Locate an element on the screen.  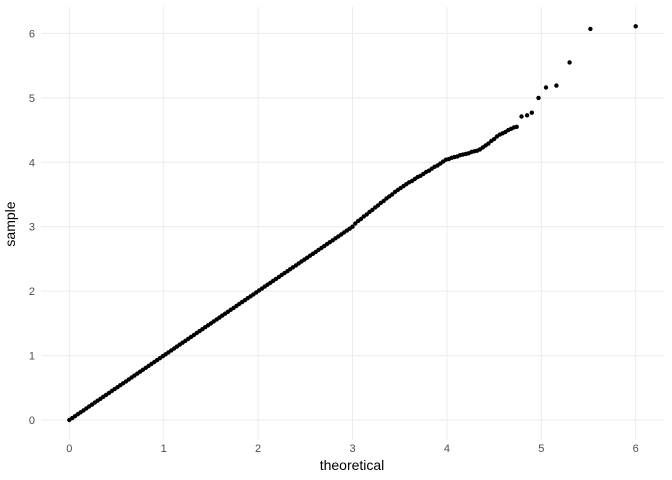
y-tick-label: 3 is located at coordinates (32, 228).